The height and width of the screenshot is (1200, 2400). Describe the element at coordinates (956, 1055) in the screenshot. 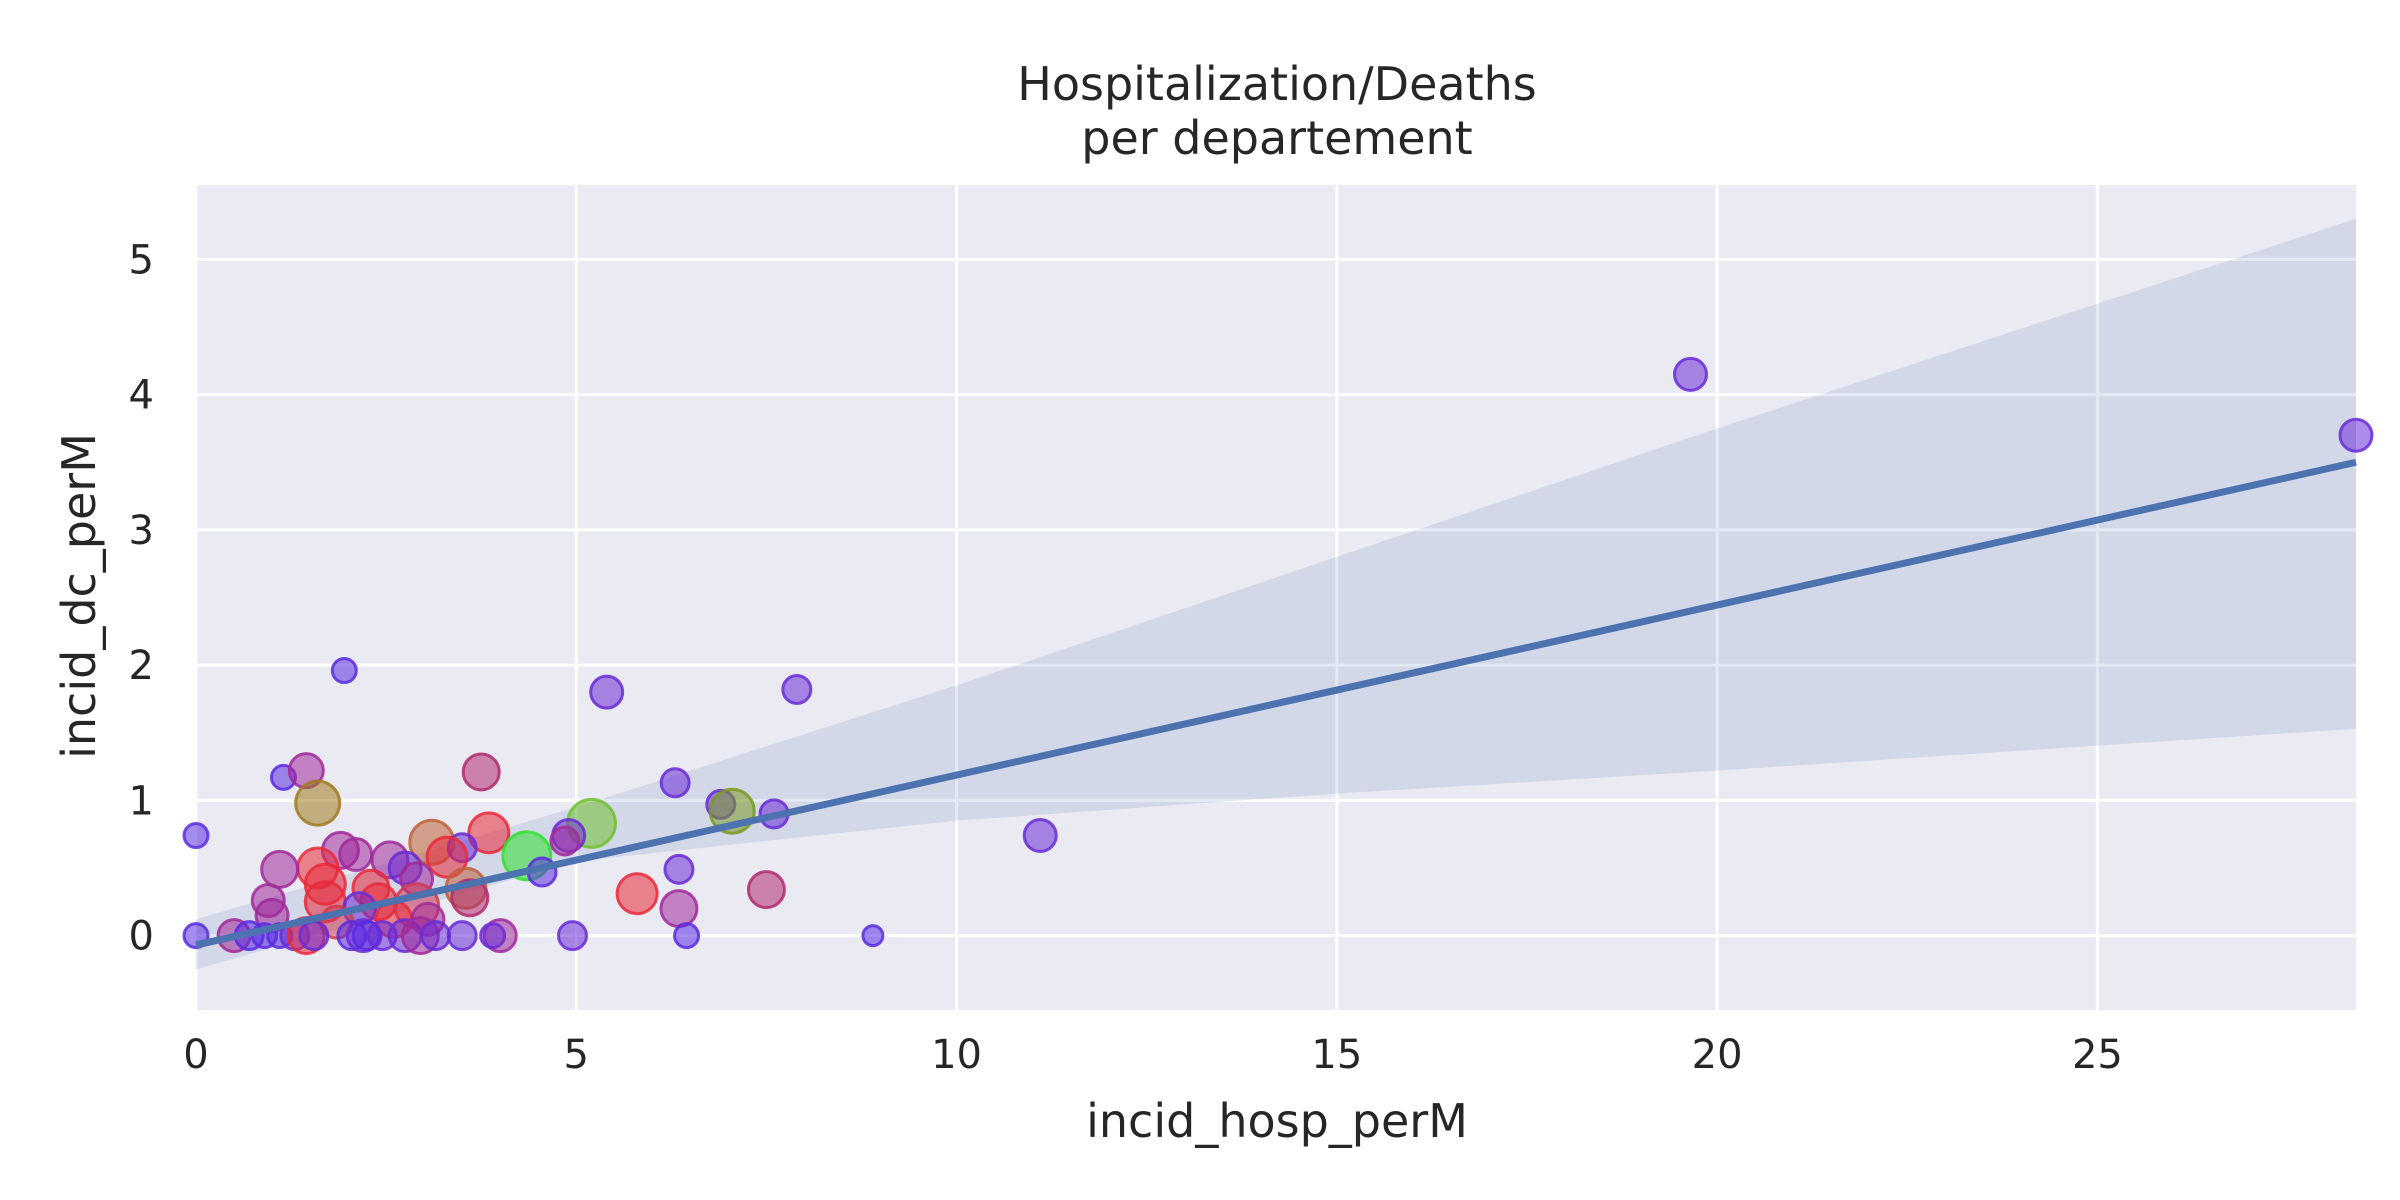

I see `x-tick-label: 10` at that location.